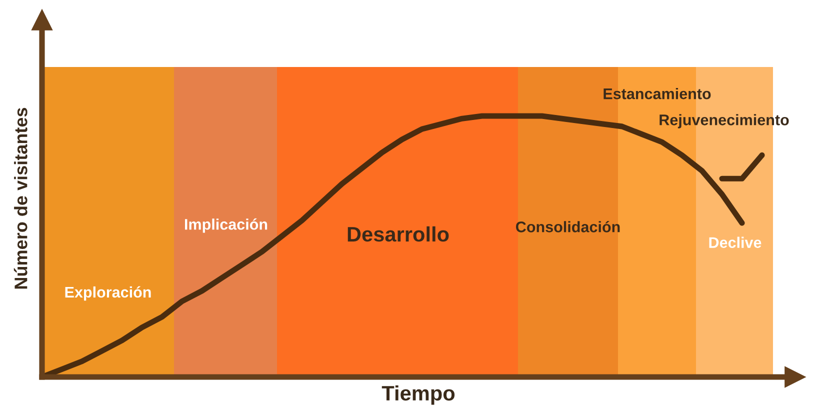  What do you see at coordinates (108, 293) in the screenshot?
I see `annotation: Exploración` at bounding box center [108, 293].